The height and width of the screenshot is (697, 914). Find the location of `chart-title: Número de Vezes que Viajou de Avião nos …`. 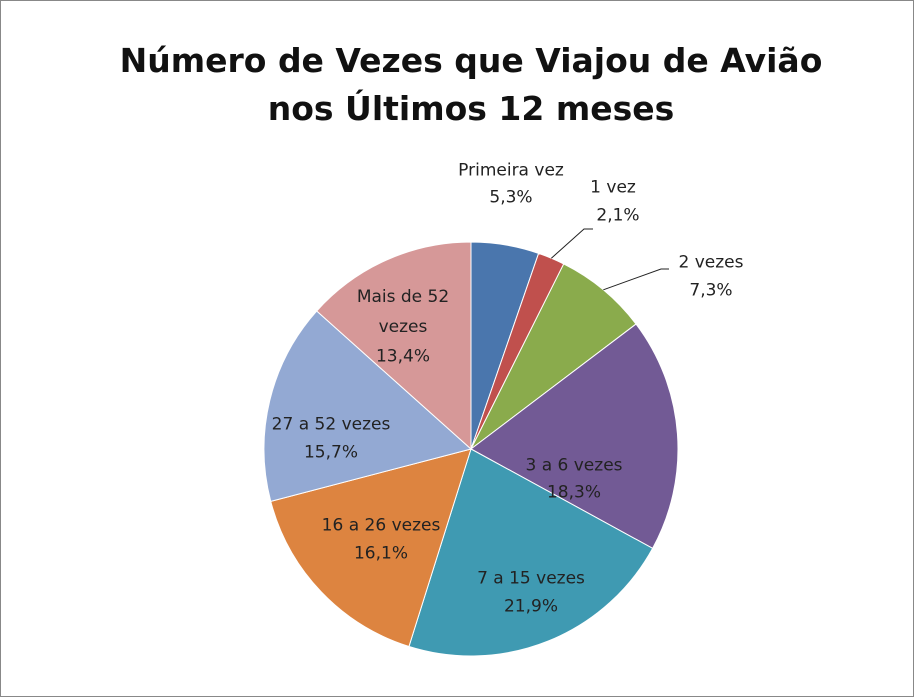

chart-title: Número de Vezes que Viajou de Avião nos … is located at coordinates (471, 84).